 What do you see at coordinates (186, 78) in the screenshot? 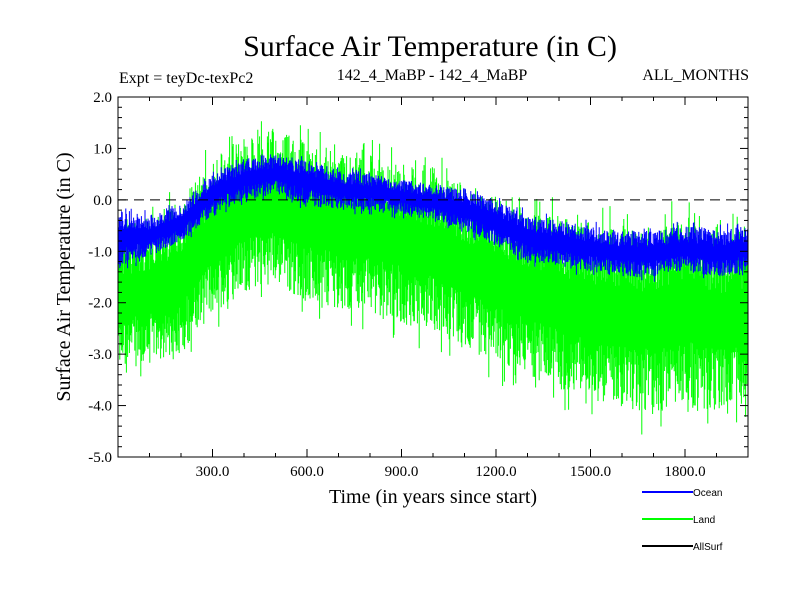
I see `chart-subtitle-left: Expt = teyDc-texPc2` at bounding box center [186, 78].